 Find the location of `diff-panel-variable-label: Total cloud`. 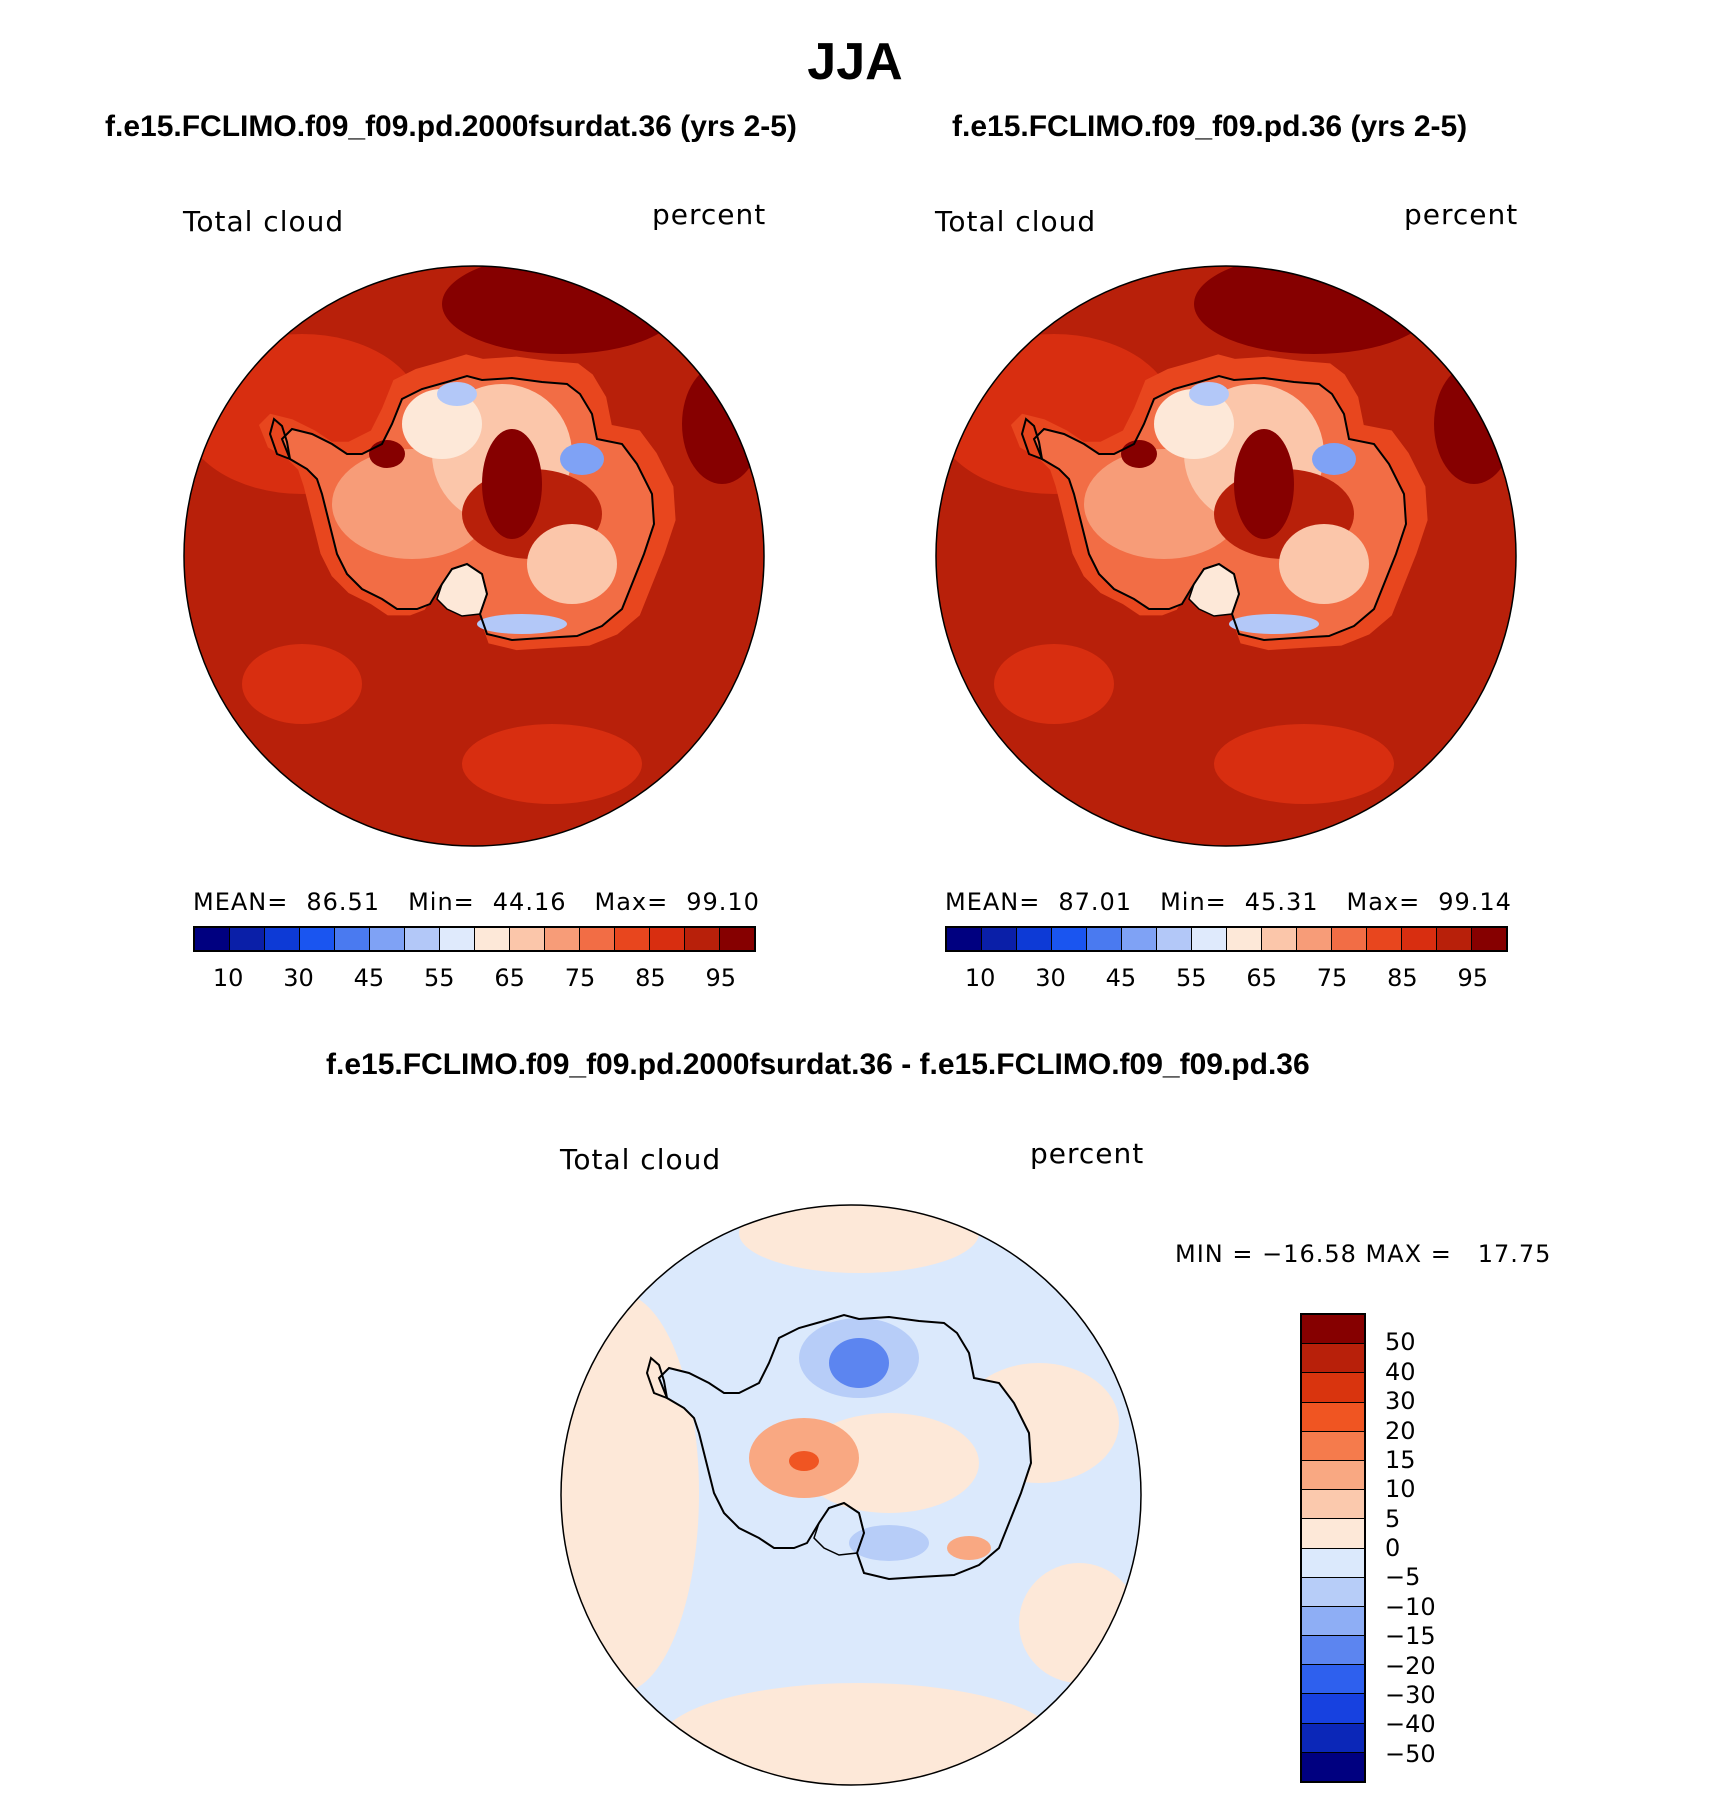

diff-panel-variable-label: Total cloud is located at coordinates (641, 1159).